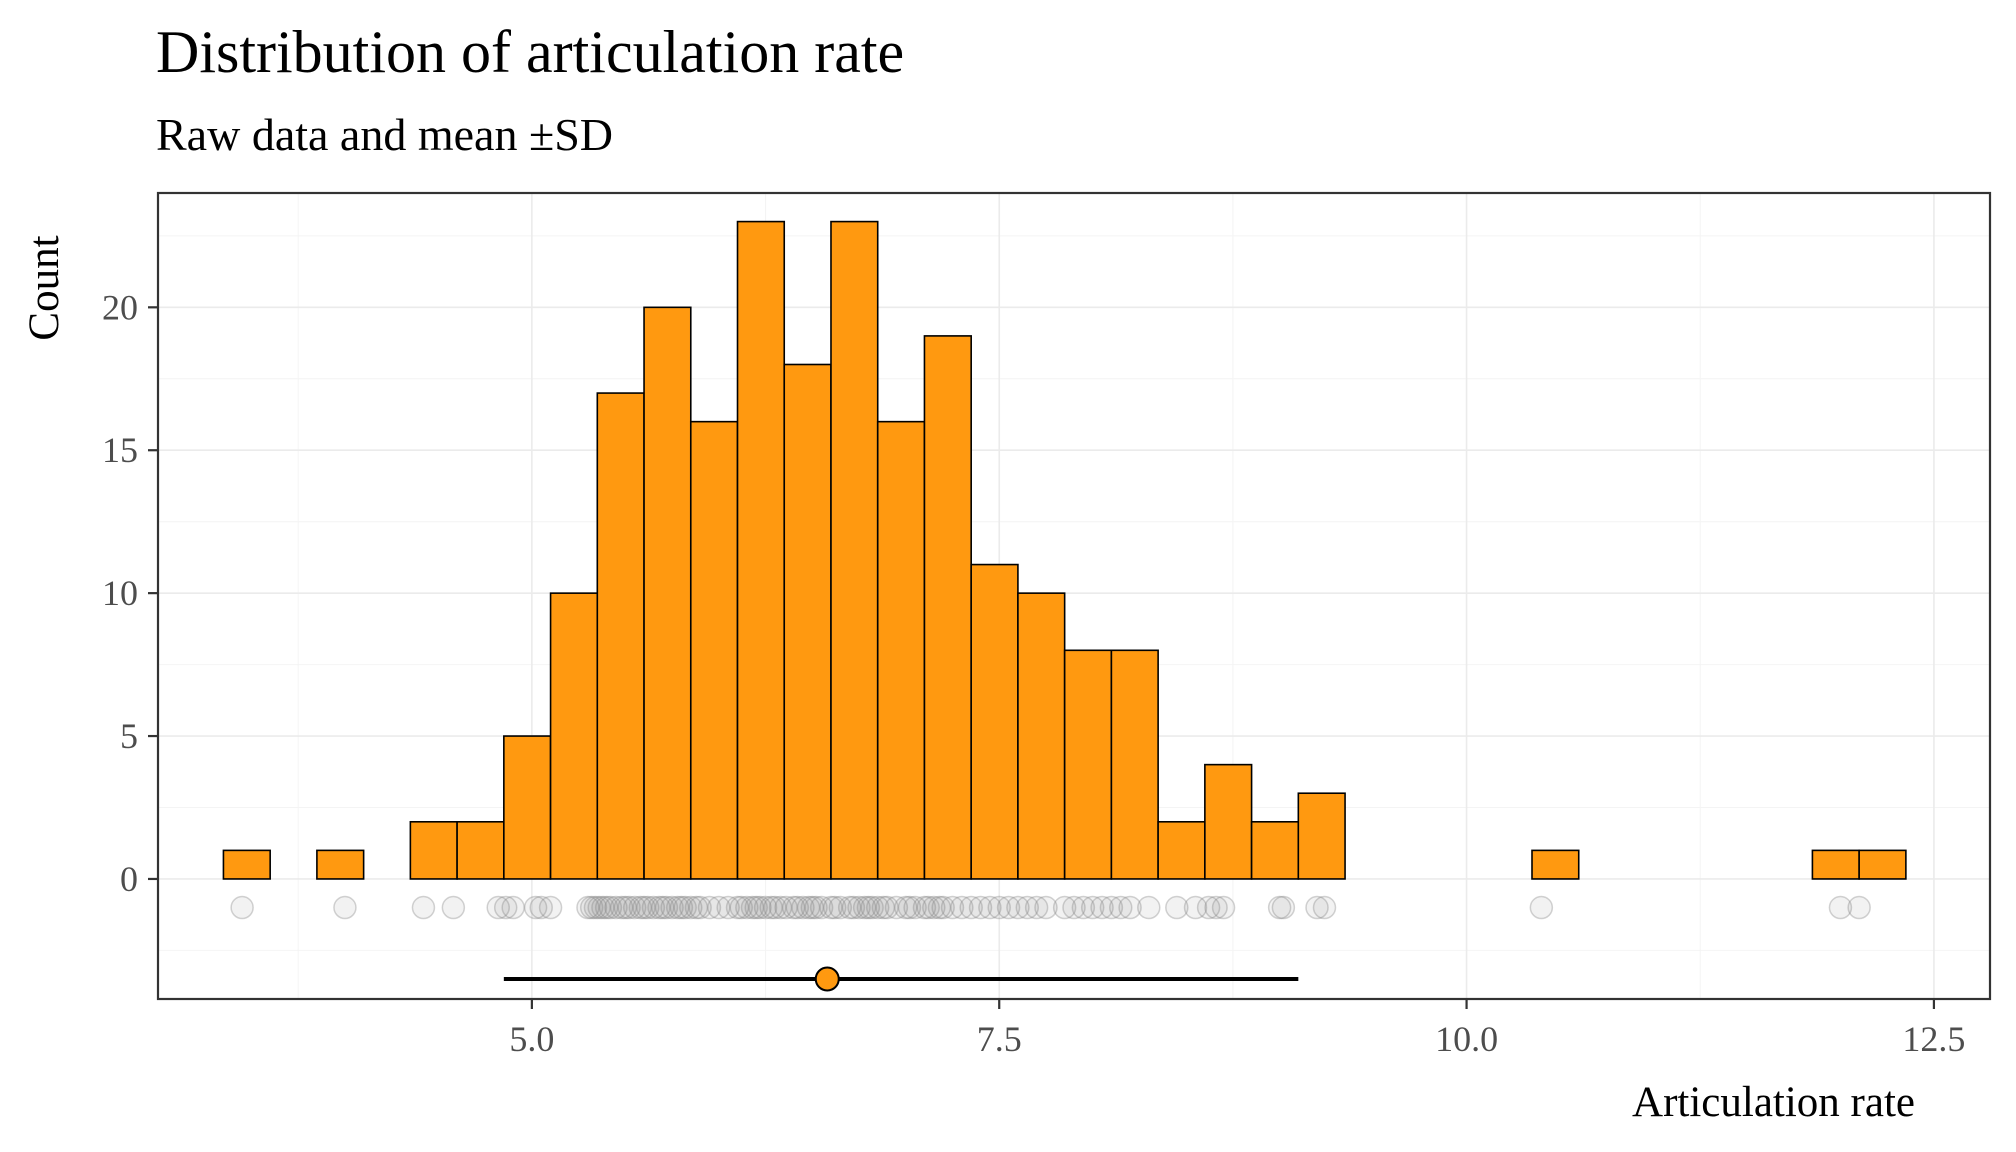 Image resolution: width=2016 pixels, height=1152 pixels. I want to click on x-tick-label: 5.0, so click(531, 1039).